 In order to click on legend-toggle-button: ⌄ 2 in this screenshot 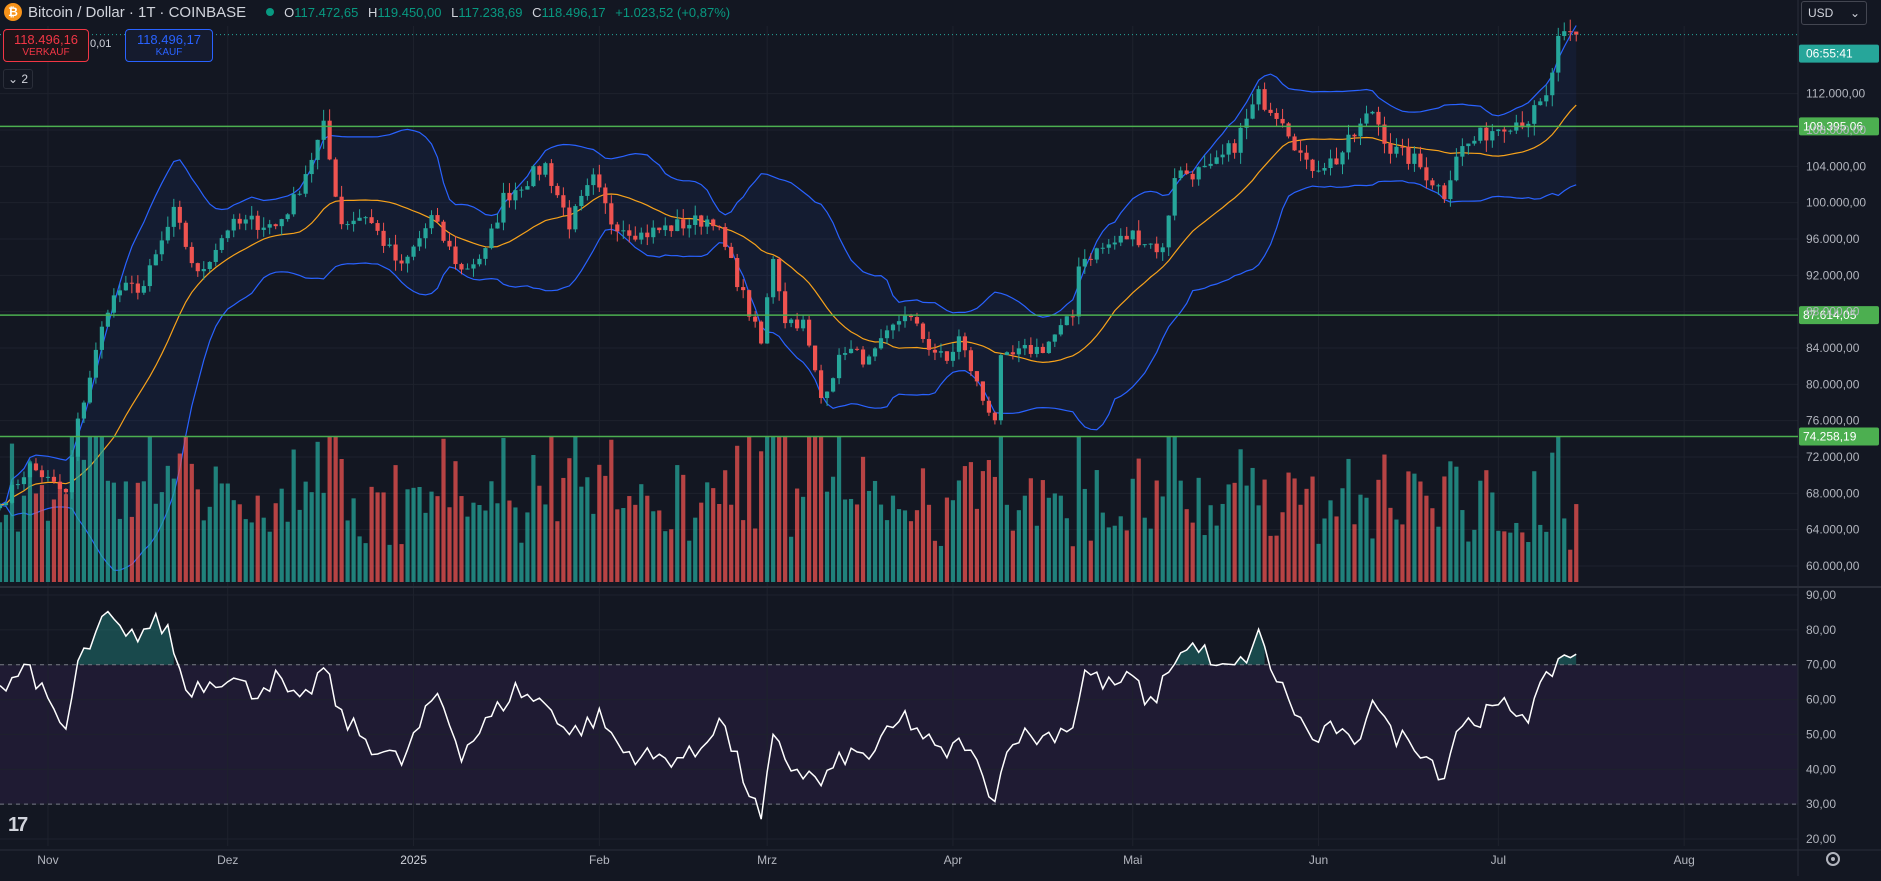, I will do `click(18, 79)`.